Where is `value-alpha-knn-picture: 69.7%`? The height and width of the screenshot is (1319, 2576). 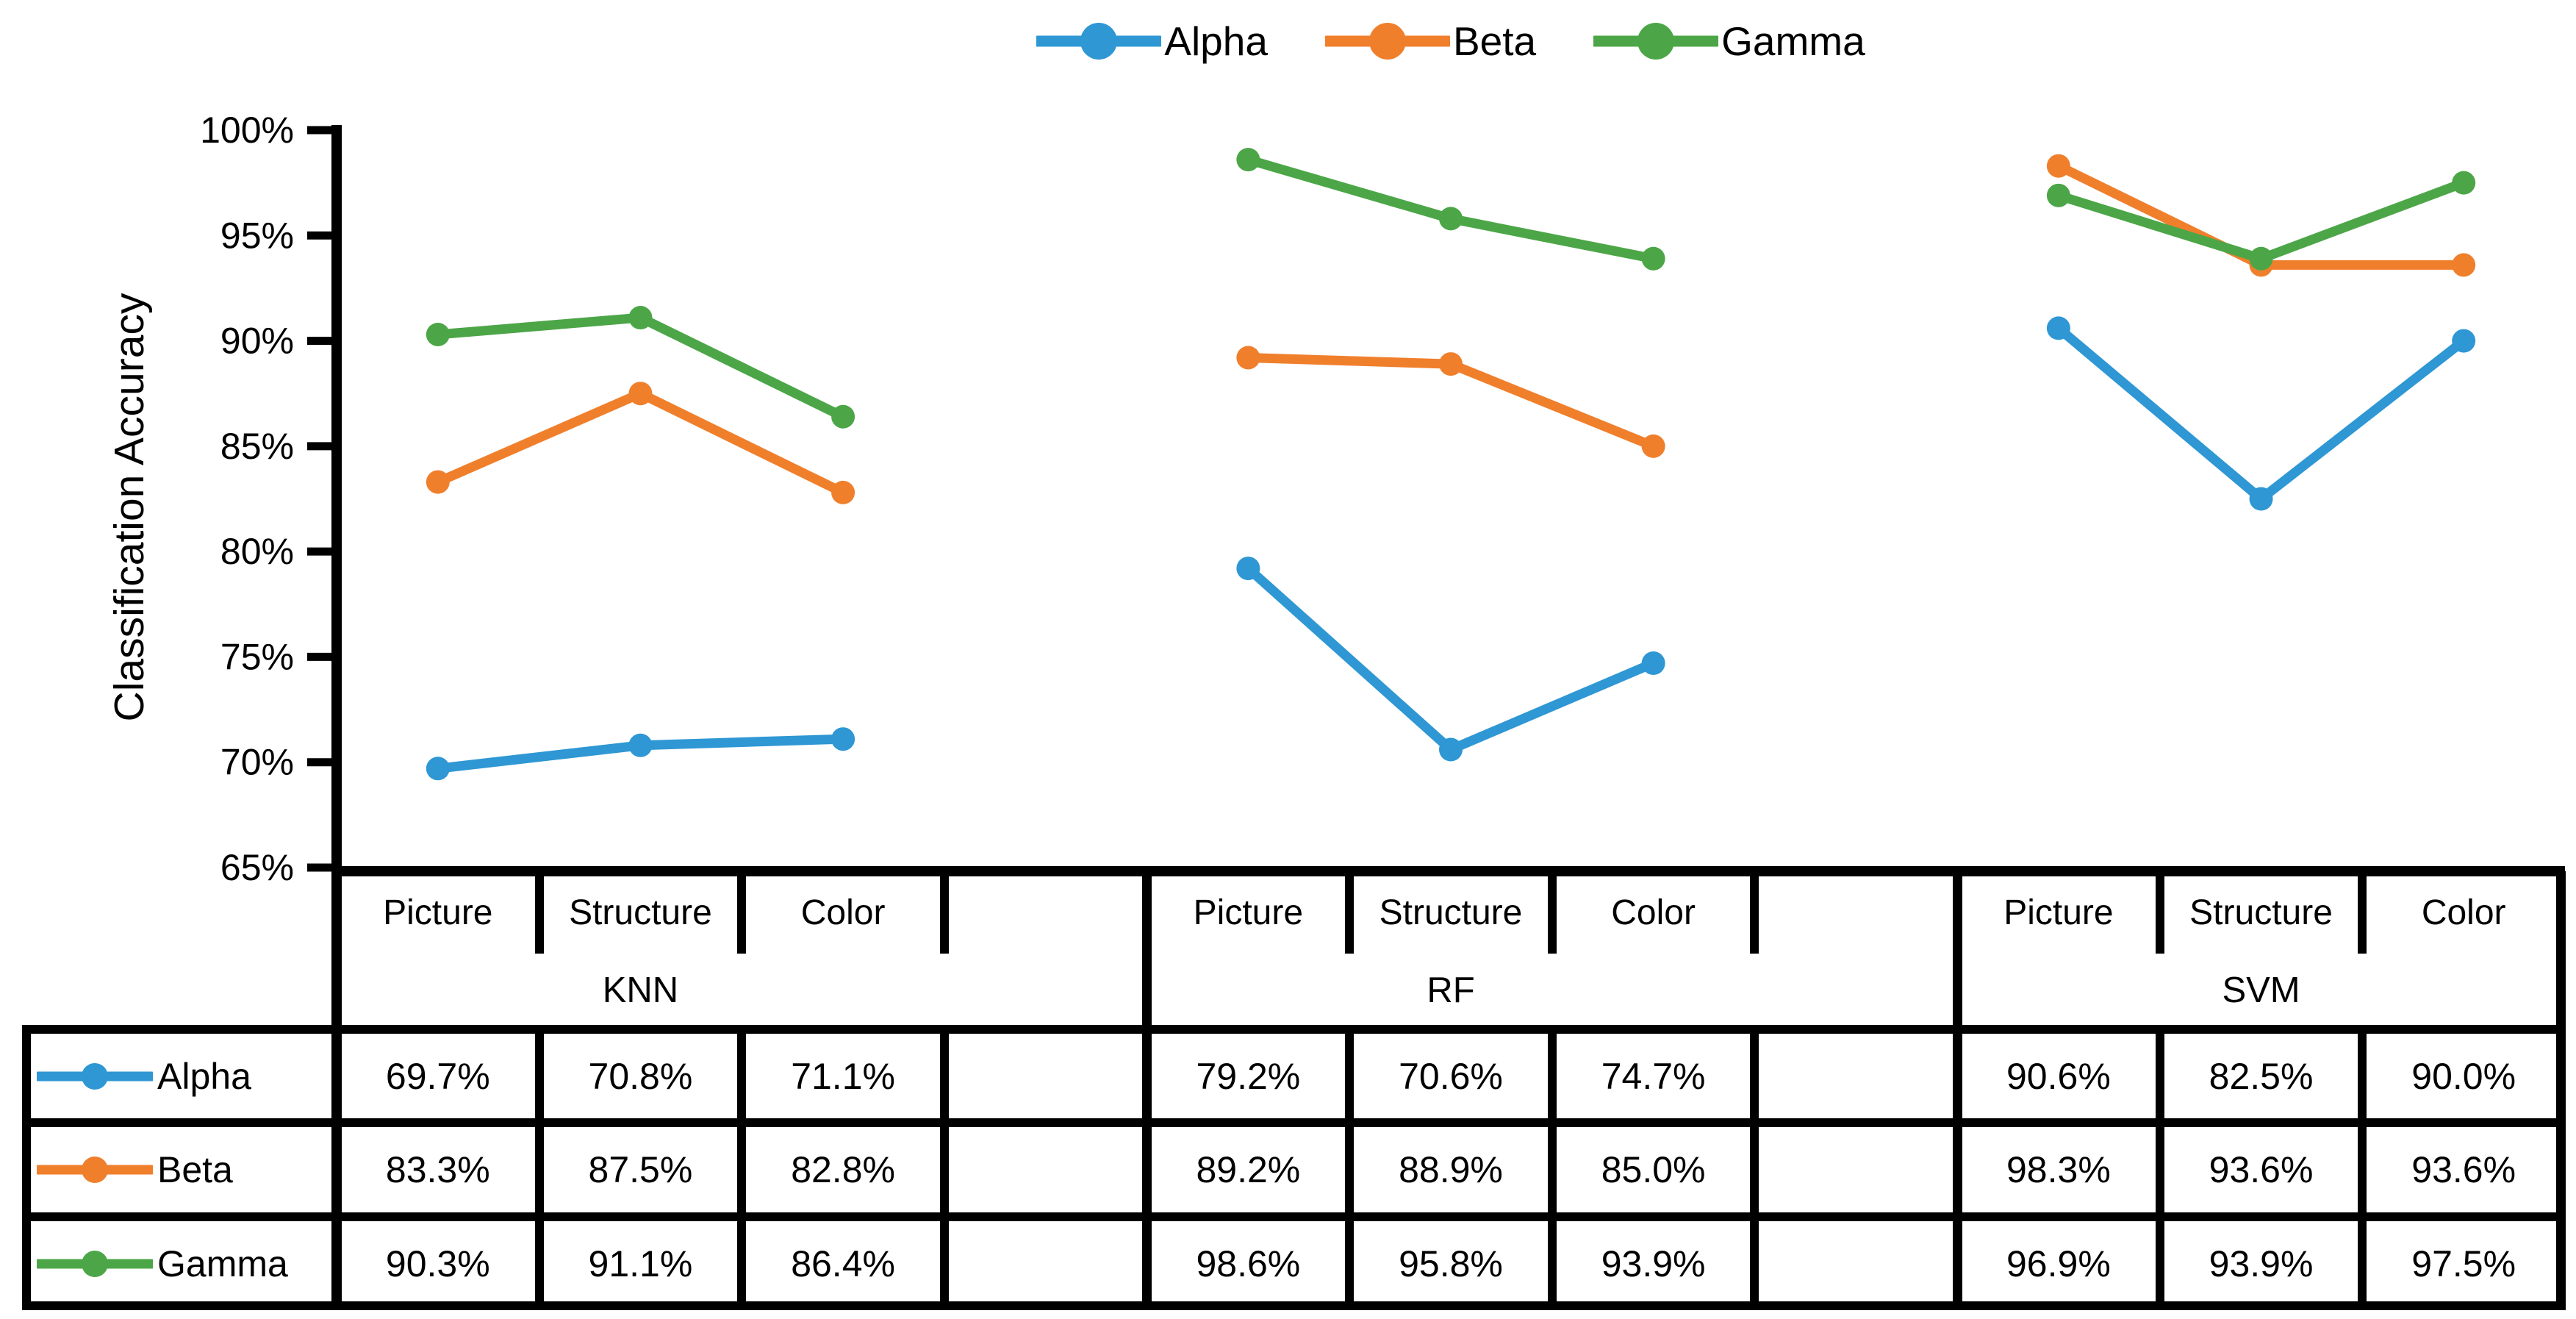 value-alpha-knn-picture: 69.7% is located at coordinates (437, 1076).